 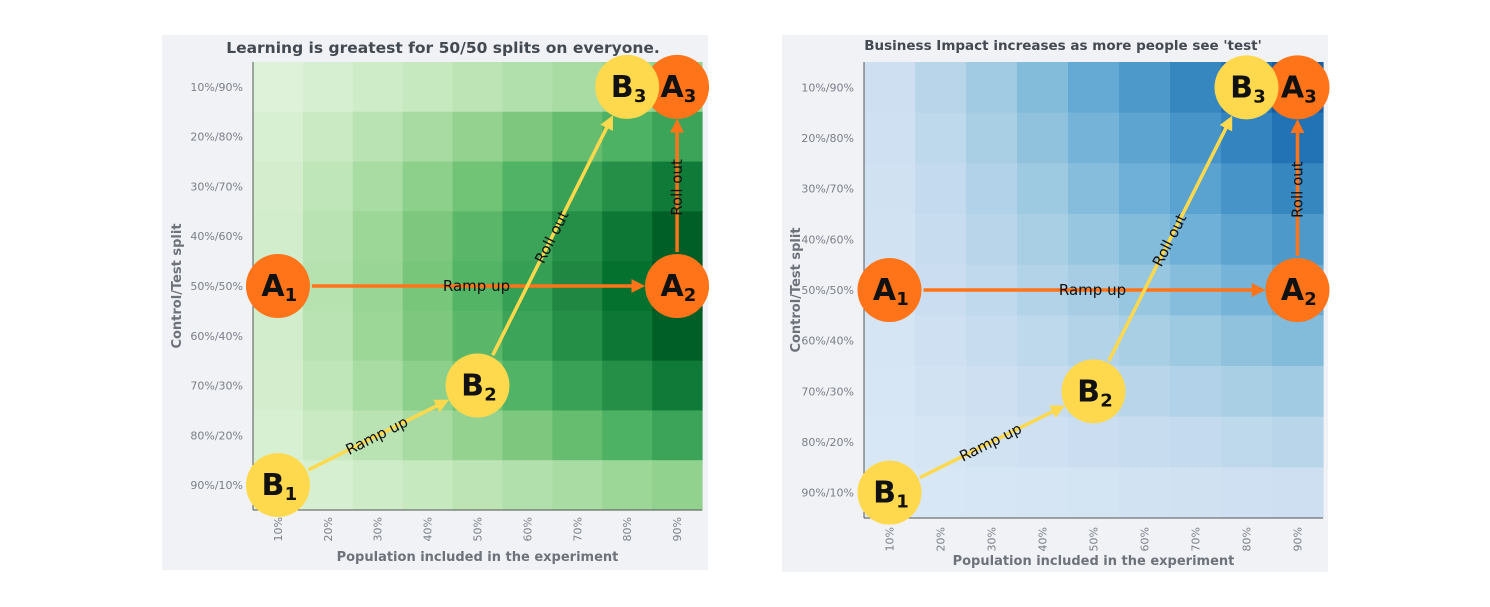 What do you see at coordinates (1145, 539) in the screenshot?
I see `x-tick-label: 60%` at bounding box center [1145, 539].